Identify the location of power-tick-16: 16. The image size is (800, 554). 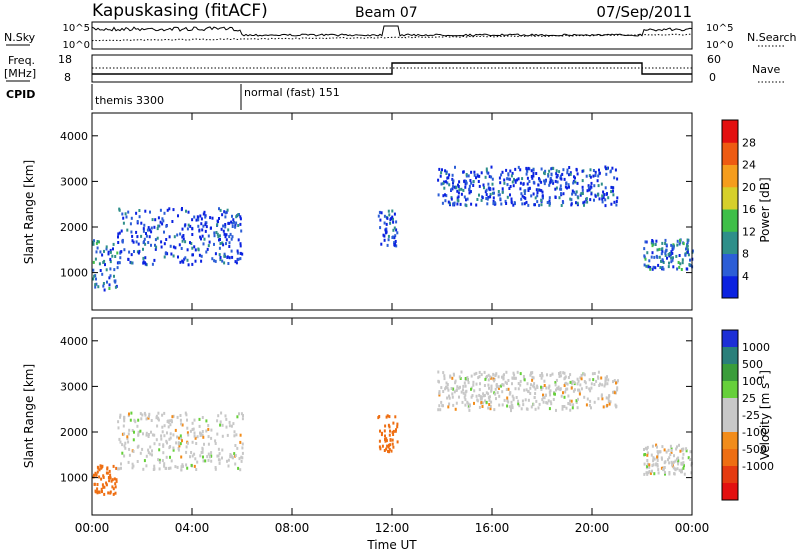
(749, 209).